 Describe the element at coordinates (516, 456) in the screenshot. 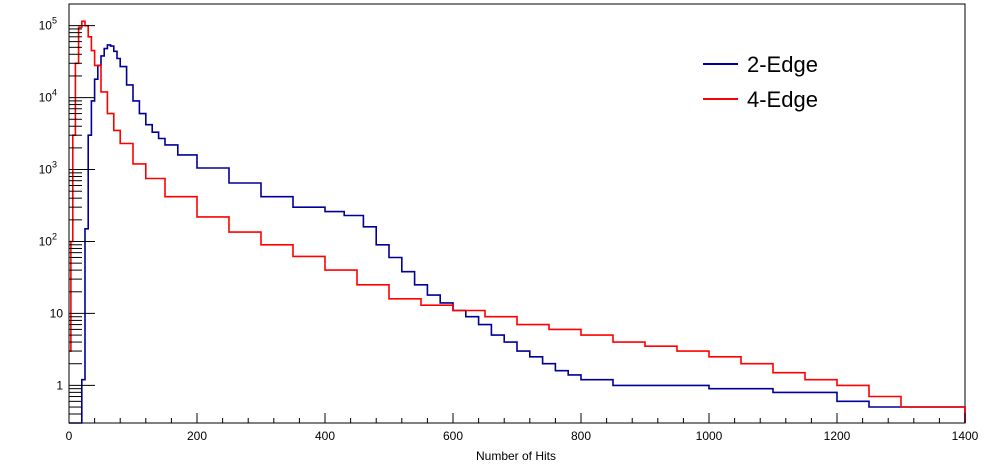

I see `x-axis-title: Number of Hits` at that location.